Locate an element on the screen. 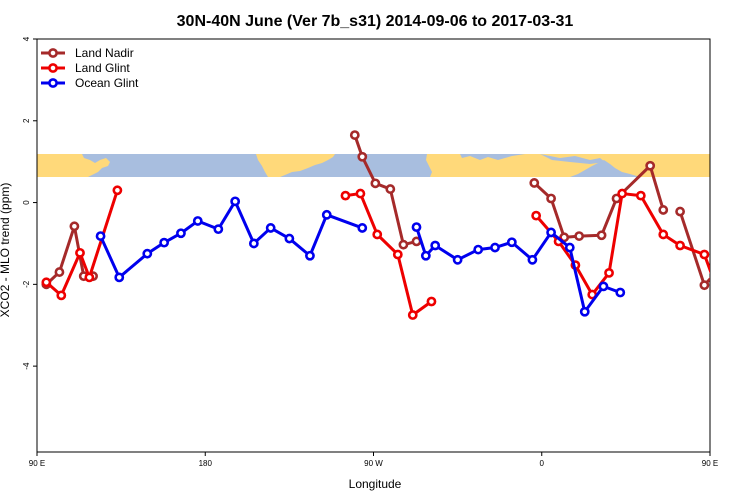 Image resolution: width=750 pixels, height=500 pixels. legend-item-ocean-glint: Ocean Glint is located at coordinates (90, 83).